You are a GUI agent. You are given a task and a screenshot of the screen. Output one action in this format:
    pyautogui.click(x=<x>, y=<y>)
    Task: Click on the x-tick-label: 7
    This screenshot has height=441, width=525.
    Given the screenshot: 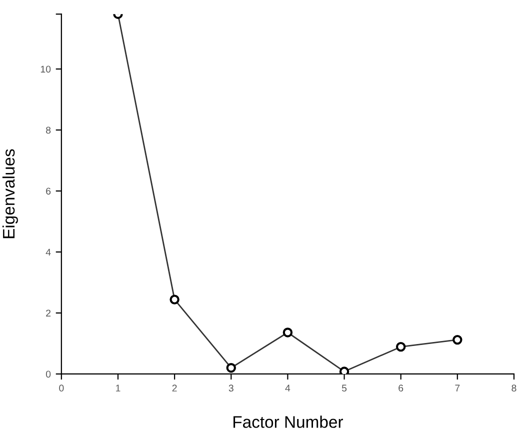 What is the action you would take?
    pyautogui.click(x=457, y=388)
    